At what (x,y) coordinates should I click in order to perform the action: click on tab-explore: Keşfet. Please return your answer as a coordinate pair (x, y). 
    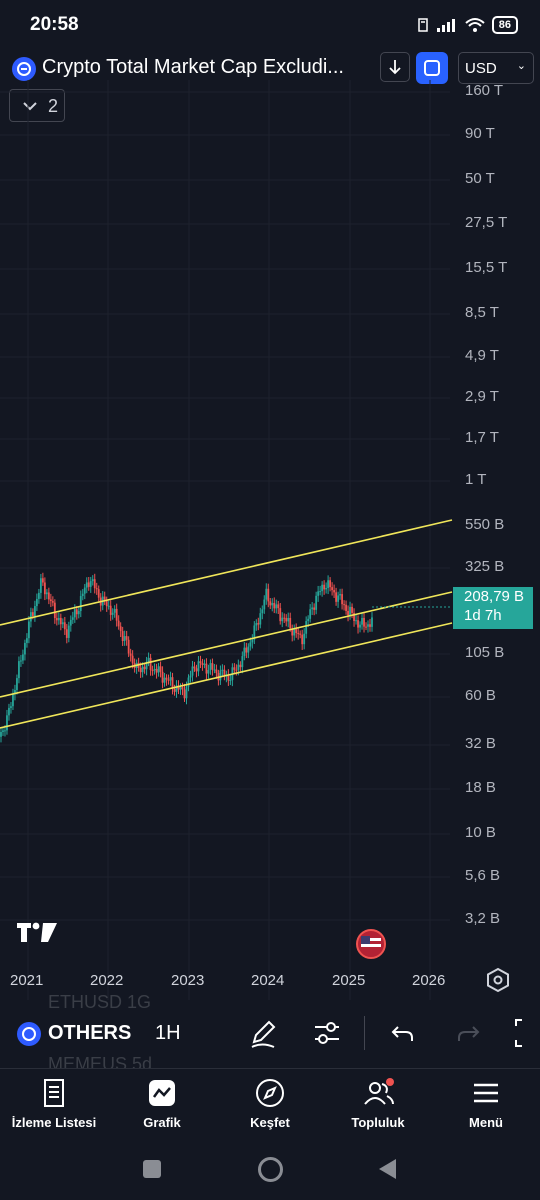
    Looking at the image, I should click on (270, 1109).